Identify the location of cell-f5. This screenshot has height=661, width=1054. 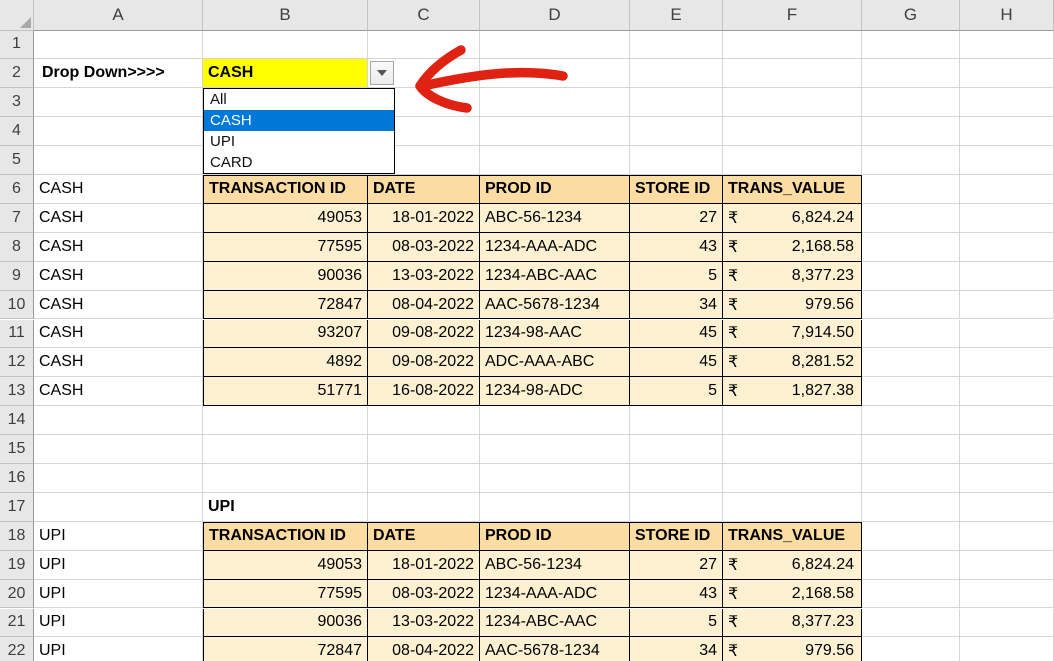
(792, 160).